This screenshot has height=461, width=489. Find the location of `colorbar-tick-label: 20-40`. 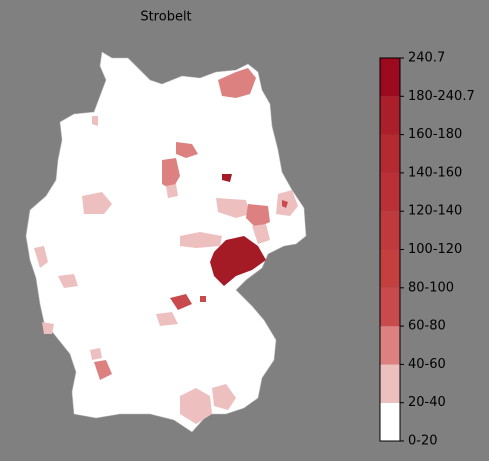

colorbar-tick-label: 20-40 is located at coordinates (427, 402).